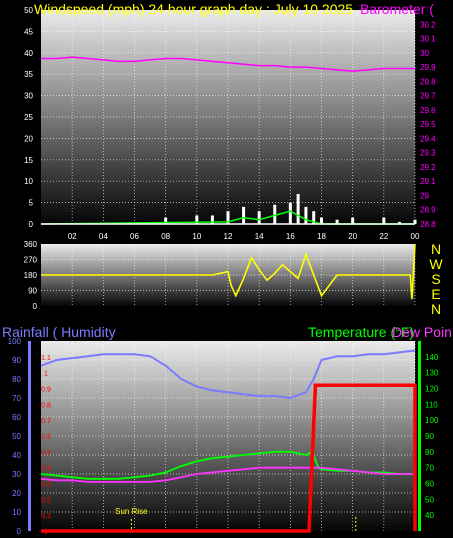 The height and width of the screenshot is (538, 453). I want to click on temperature-tick-label: 90, so click(429, 436).